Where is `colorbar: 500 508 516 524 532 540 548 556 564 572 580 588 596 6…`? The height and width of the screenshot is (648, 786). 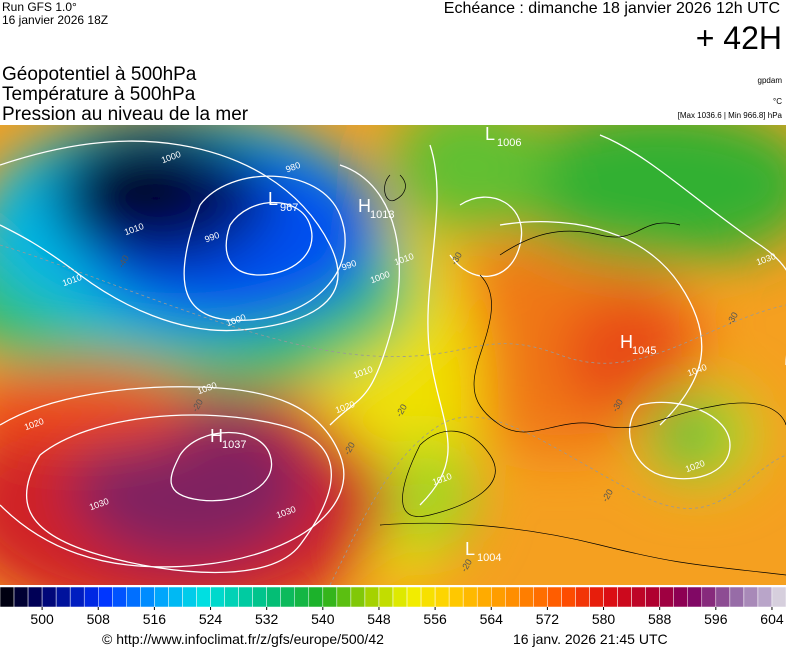 colorbar: 500 508 516 524 532 540 548 556 564 572 580 588 596 6… is located at coordinates (393, 606).